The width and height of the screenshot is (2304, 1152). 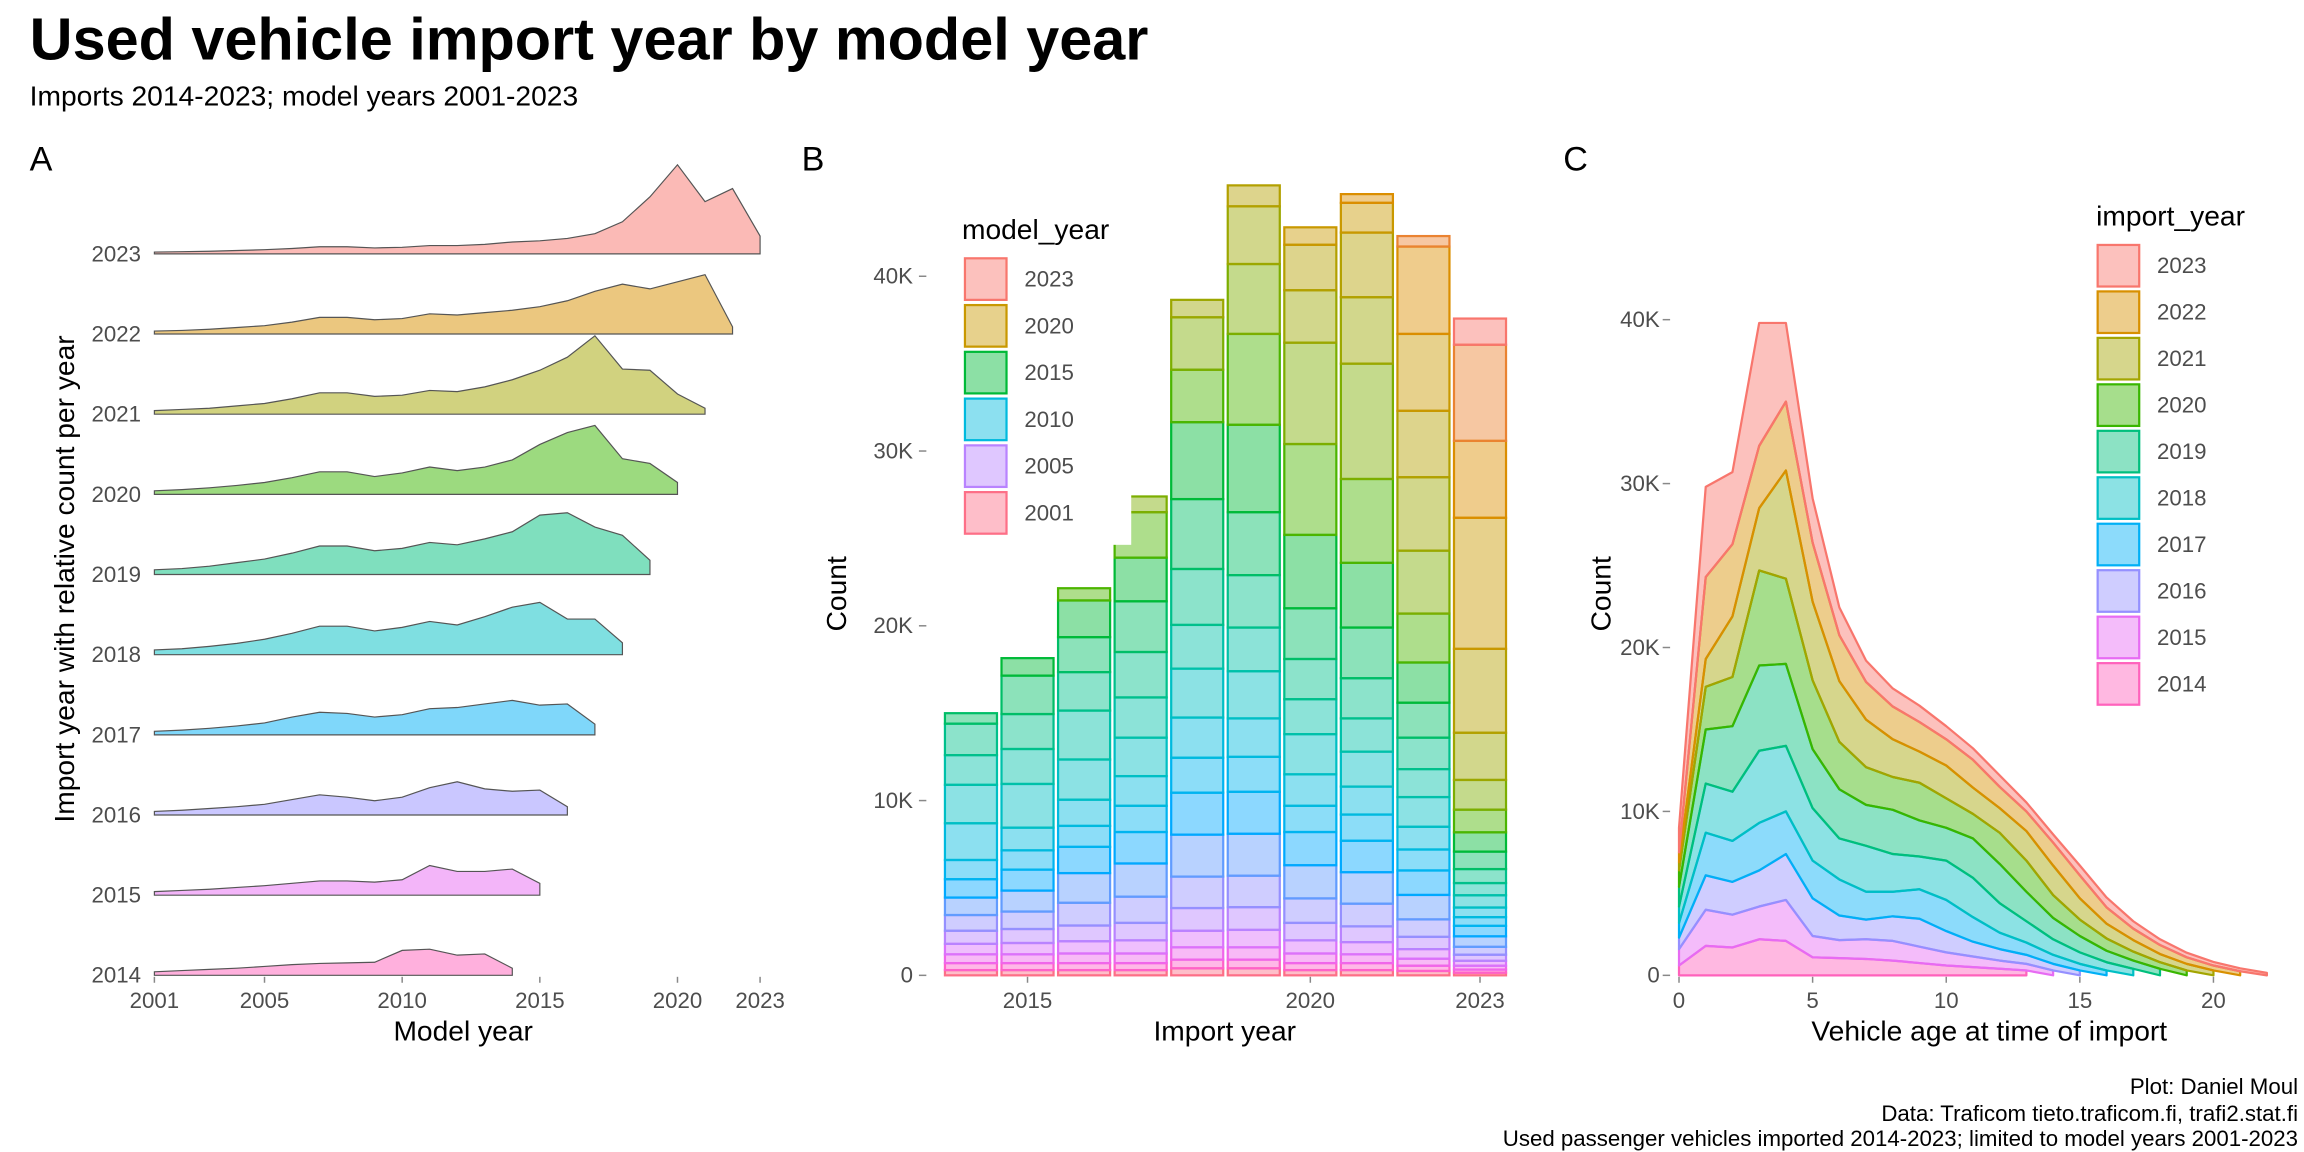 What do you see at coordinates (2213, 1000) in the screenshot?
I see `x-tick-label: 20` at bounding box center [2213, 1000].